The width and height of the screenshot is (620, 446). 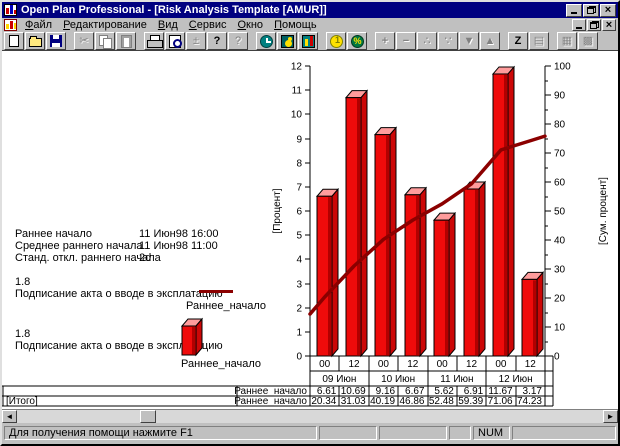 I want to click on progress-button: ∵, so click(x=448, y=41).